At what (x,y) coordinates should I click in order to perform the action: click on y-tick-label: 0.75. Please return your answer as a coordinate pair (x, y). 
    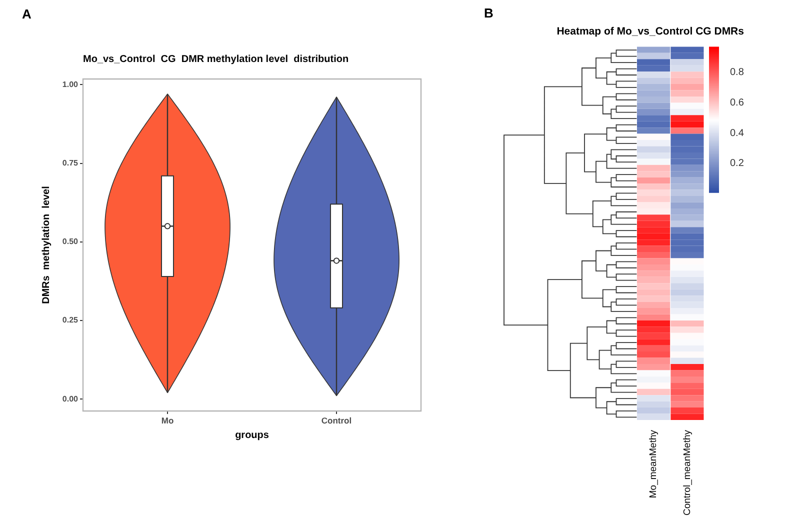
    Looking at the image, I should click on (70, 163).